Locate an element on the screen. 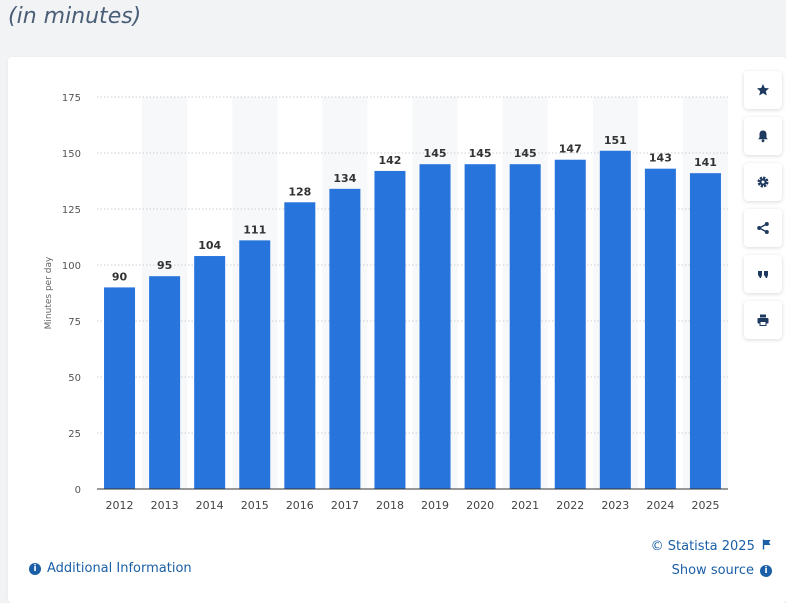 This screenshot has height=603, width=786. notification-button is located at coordinates (763, 136).